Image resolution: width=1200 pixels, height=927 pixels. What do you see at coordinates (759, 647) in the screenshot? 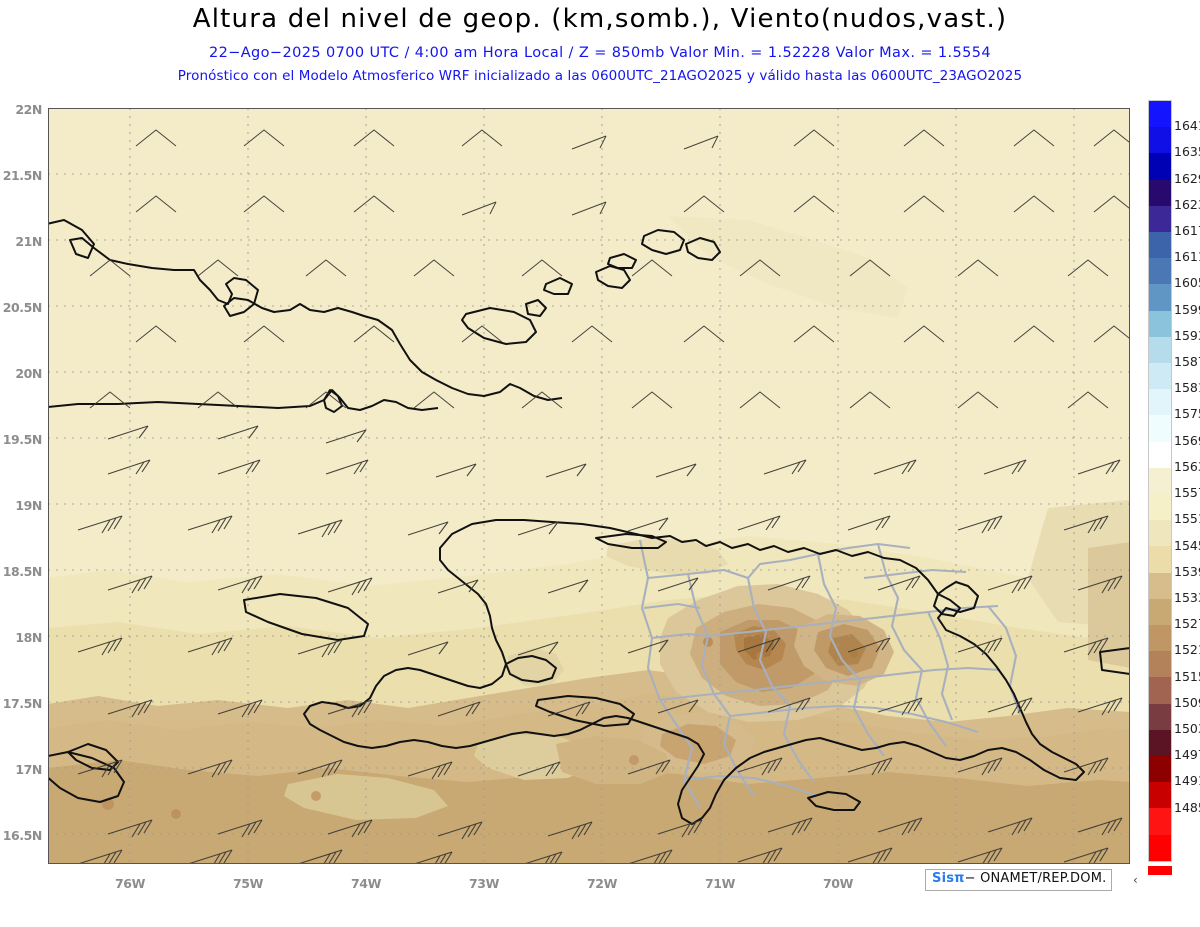
I see `terrain-pico-duarte-core` at bounding box center [759, 647].